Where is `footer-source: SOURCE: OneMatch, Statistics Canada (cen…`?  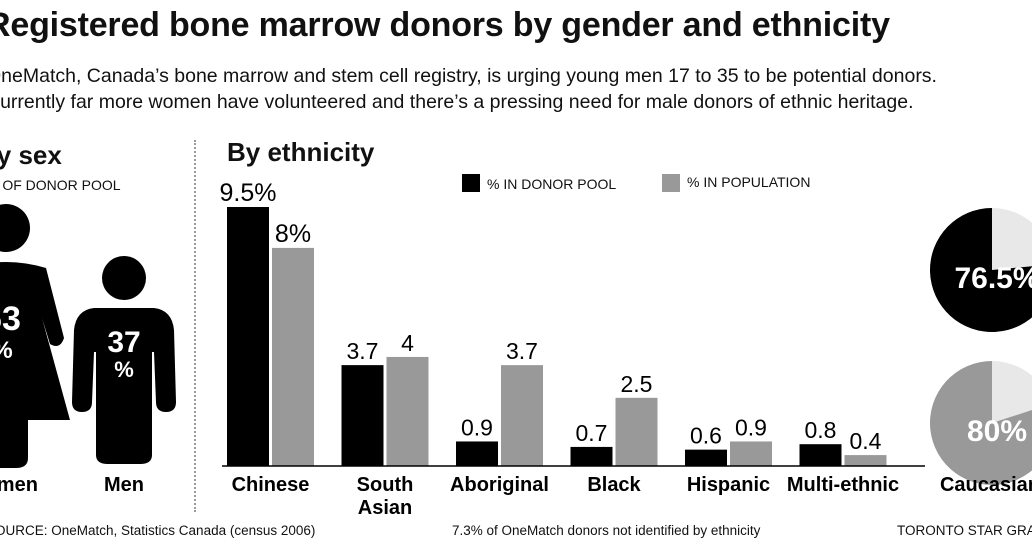 footer-source: SOURCE: OneMatch, Statistics Canada (cen… is located at coordinates (158, 530).